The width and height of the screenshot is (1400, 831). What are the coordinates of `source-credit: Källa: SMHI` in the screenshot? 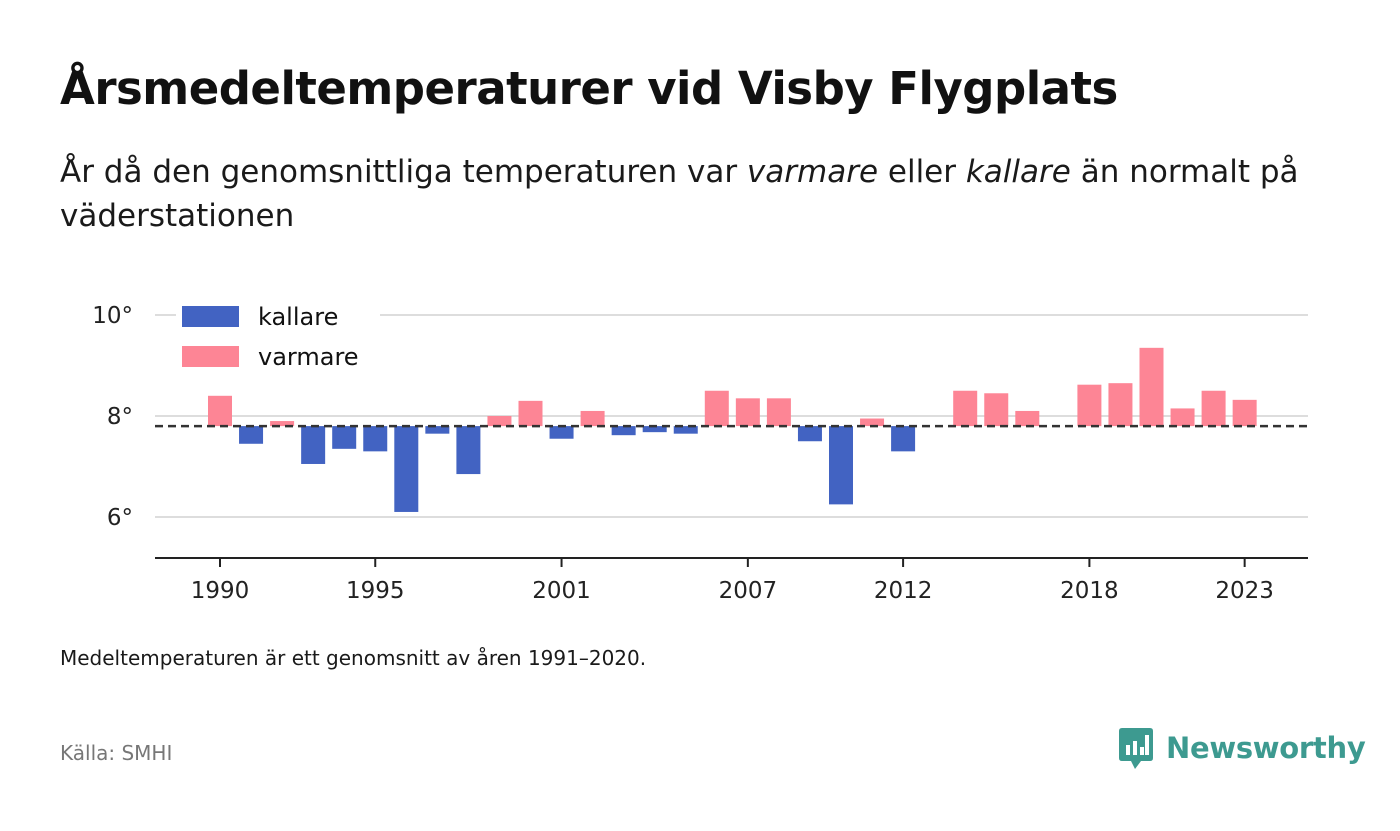 It's located at (116, 753).